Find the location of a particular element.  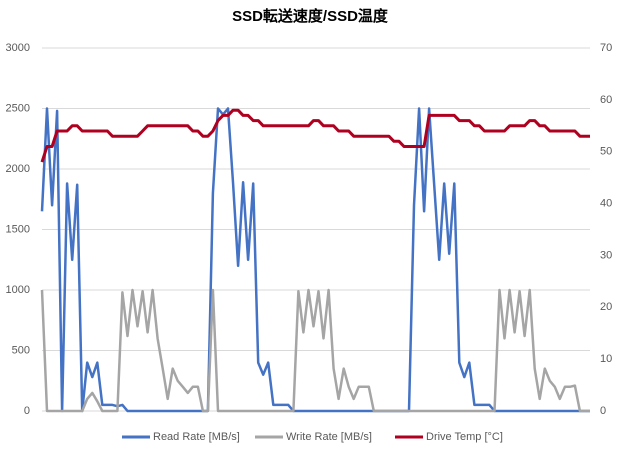

legend-label: Drive Temp [°C] is located at coordinates (464, 437).